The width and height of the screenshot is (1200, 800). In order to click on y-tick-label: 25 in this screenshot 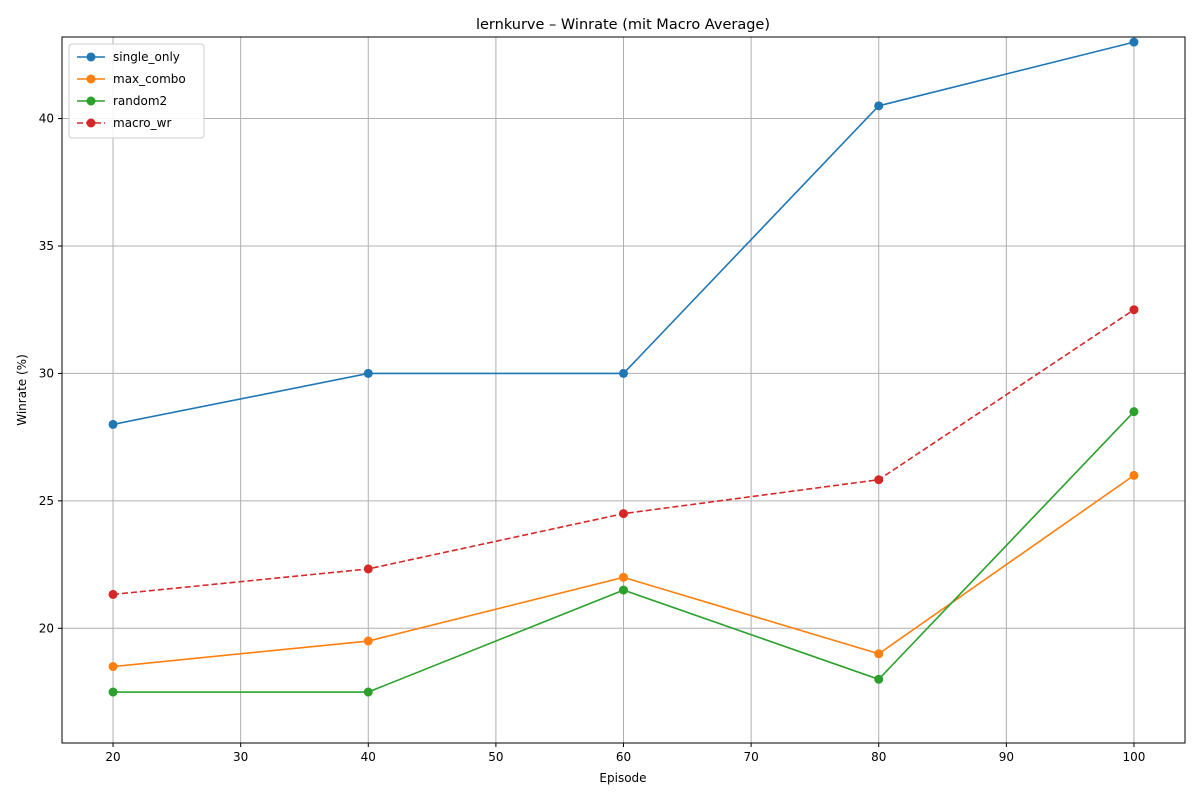, I will do `click(46, 501)`.